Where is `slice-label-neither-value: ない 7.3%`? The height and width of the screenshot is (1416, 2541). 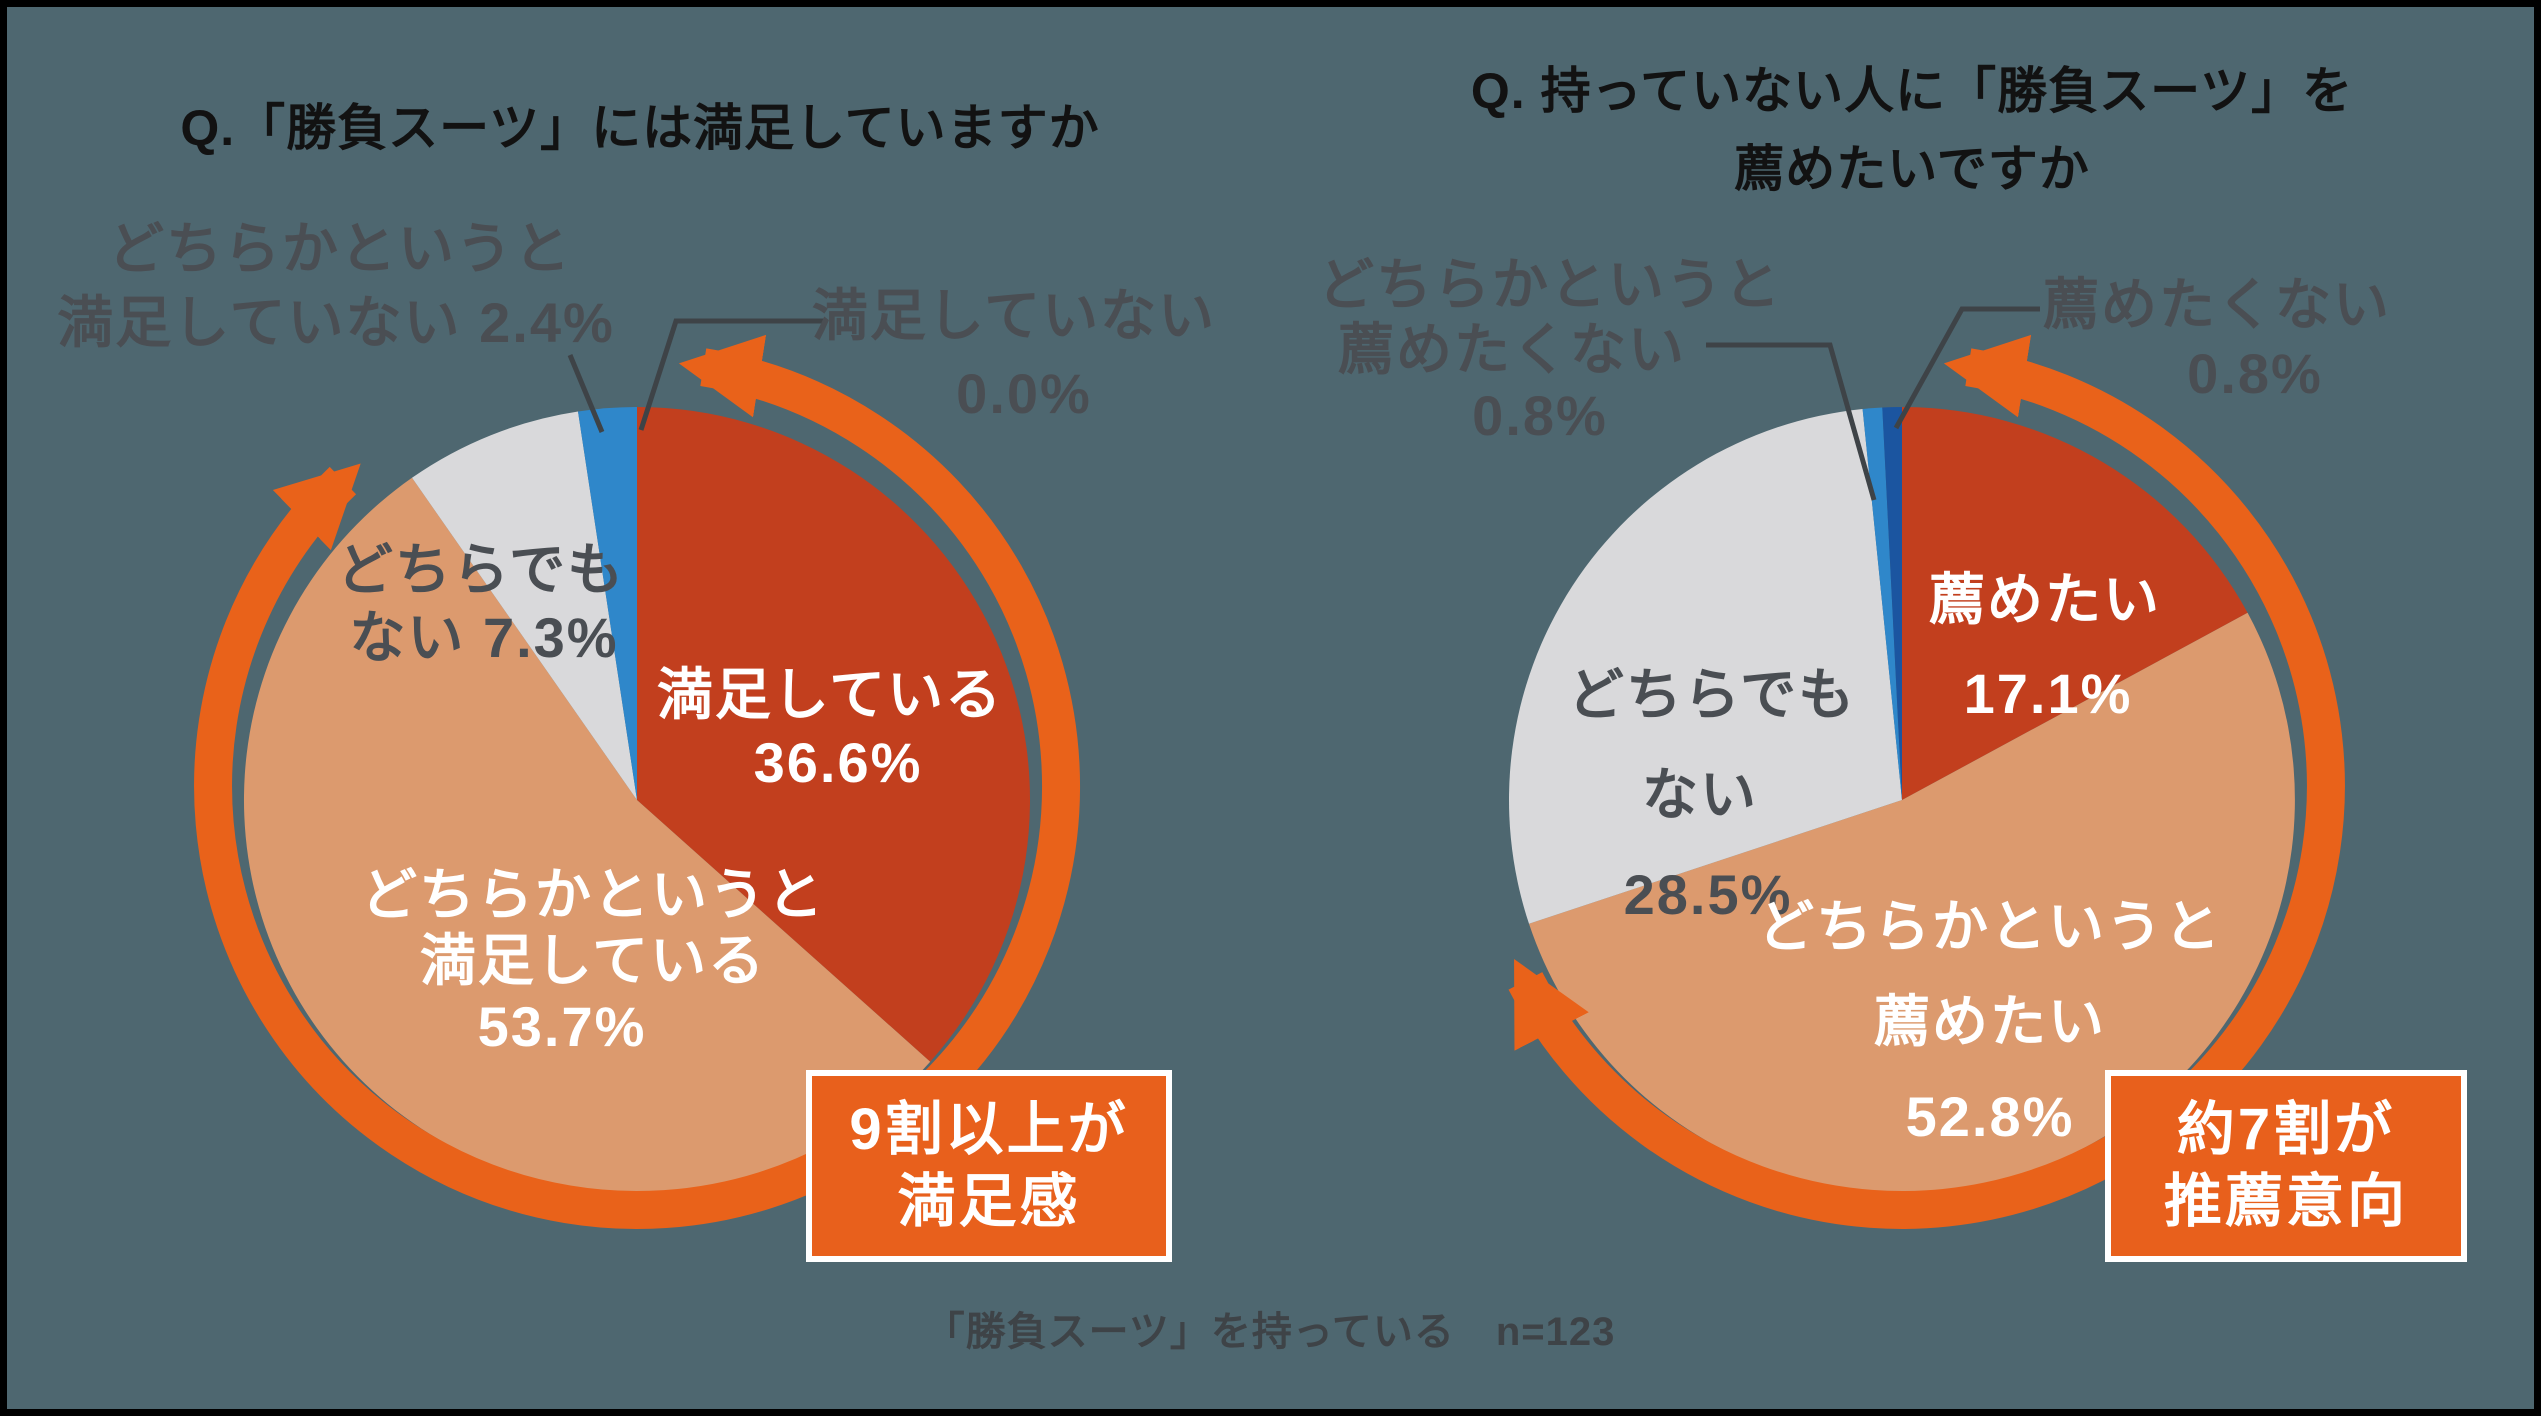 slice-label-neither-value: ない 7.3% is located at coordinates (484, 637).